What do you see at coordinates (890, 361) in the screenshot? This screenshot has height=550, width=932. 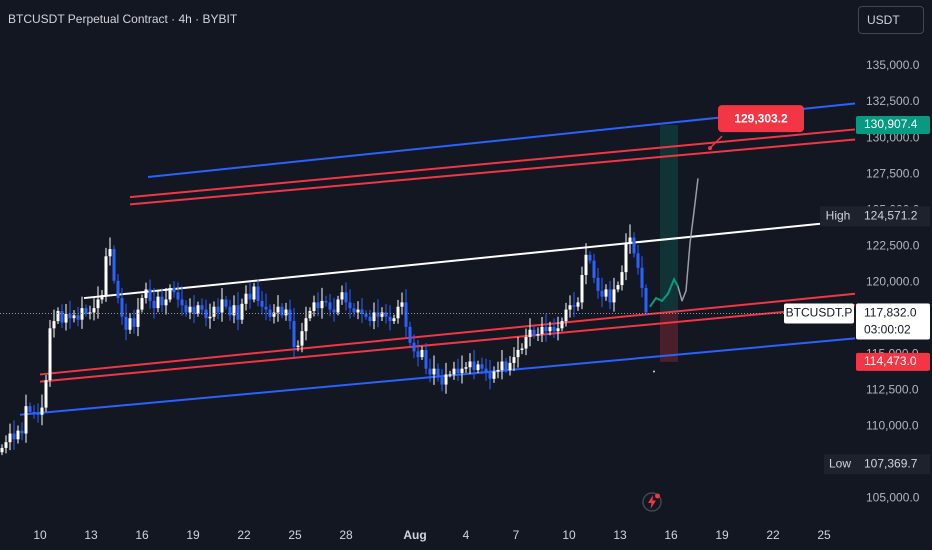 I see `price-tag-label: 114,473.0` at bounding box center [890, 361].